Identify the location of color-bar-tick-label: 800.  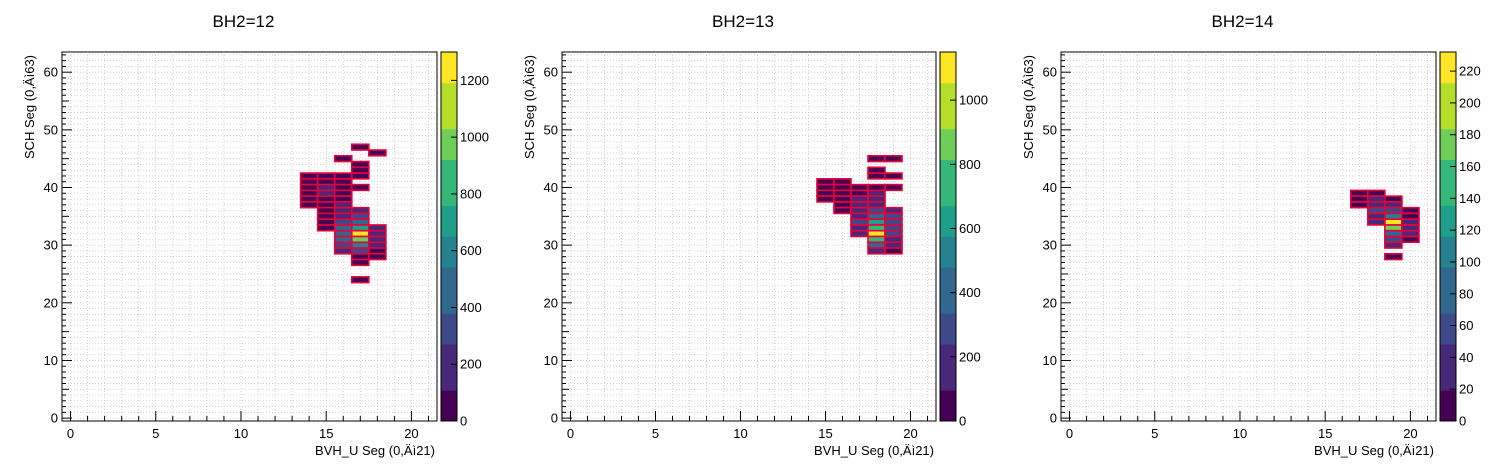
(970, 164).